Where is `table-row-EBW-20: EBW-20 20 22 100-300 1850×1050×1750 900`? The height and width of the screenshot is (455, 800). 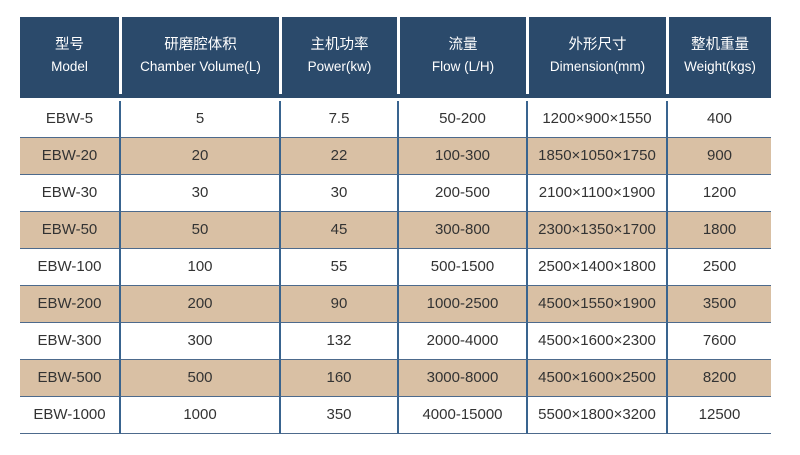 table-row-EBW-20: EBW-20 20 22 100-300 1850×1050×1750 900 is located at coordinates (395, 156).